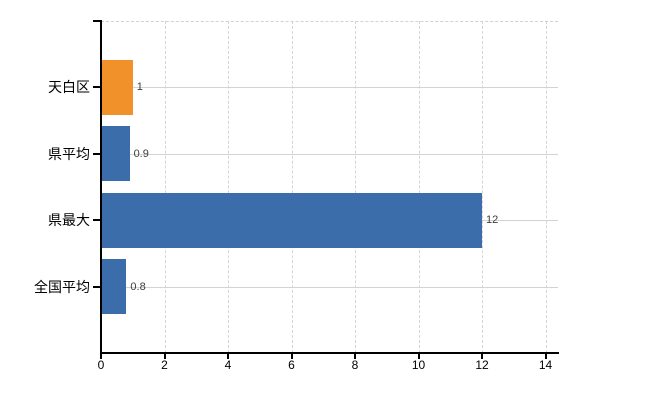  Describe the element at coordinates (329, 353) in the screenshot. I see `x-axis-line` at that location.